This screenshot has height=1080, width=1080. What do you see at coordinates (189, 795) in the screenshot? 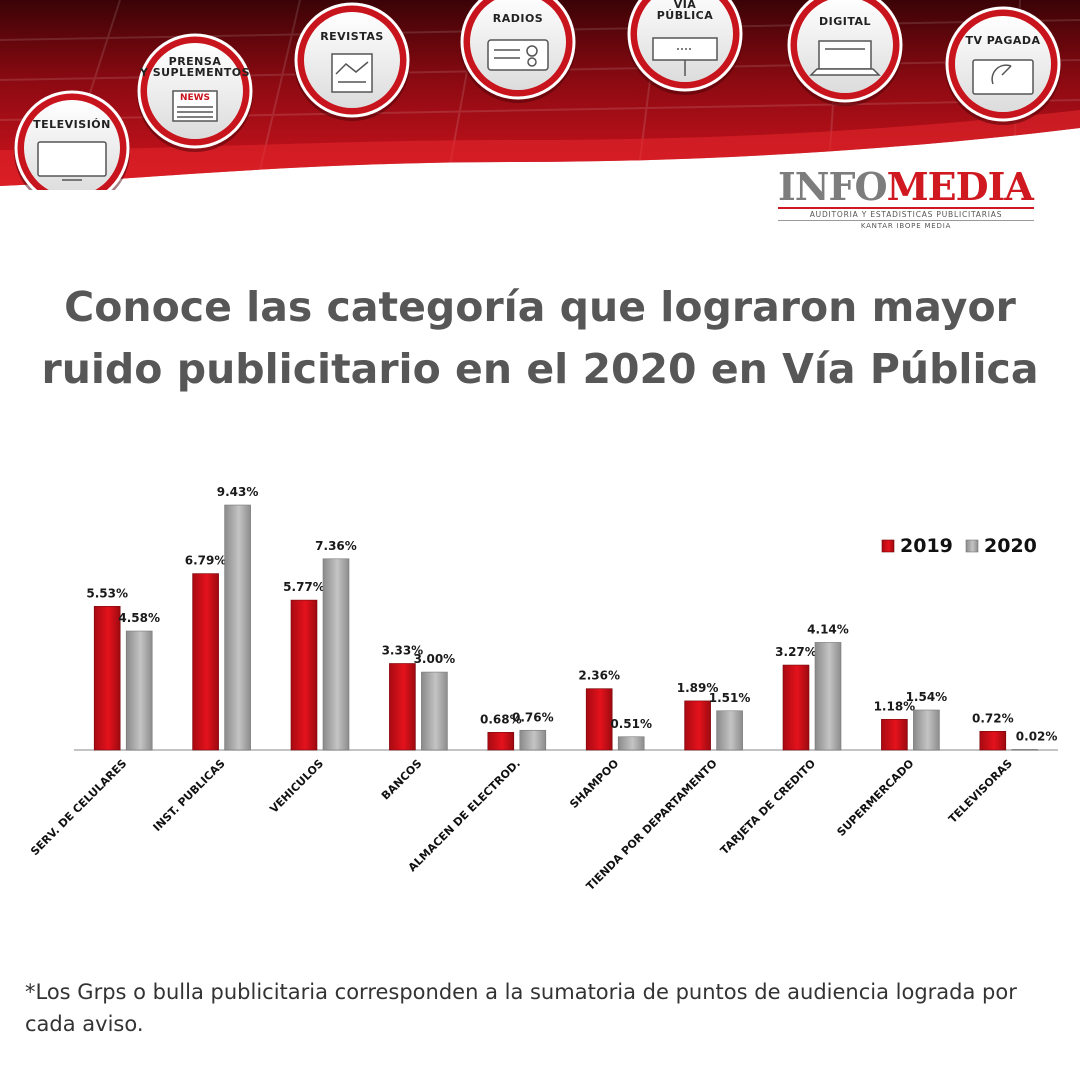
I see `category-label: INST. PUBLICAS` at bounding box center [189, 795].